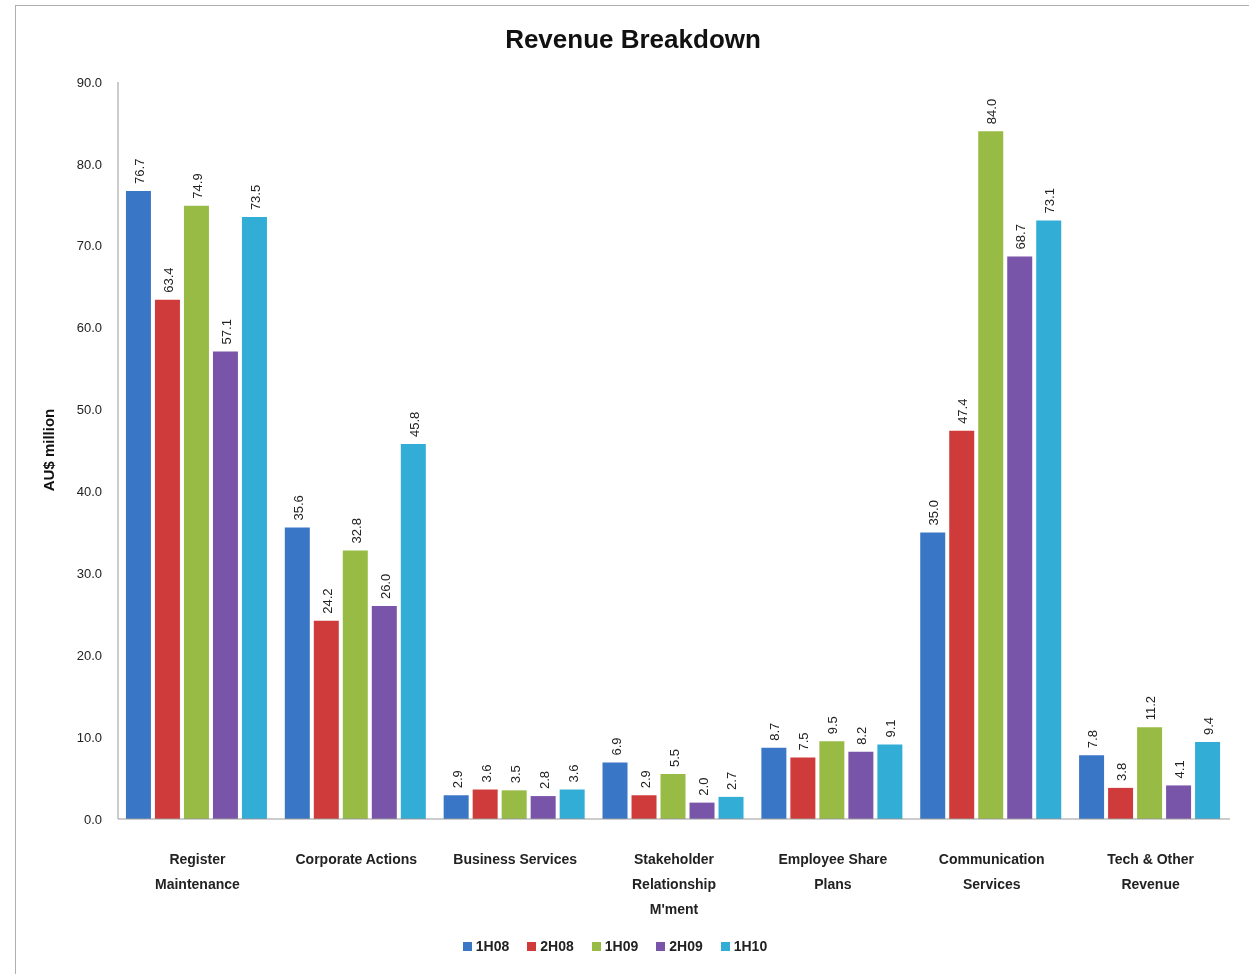  I want to click on data-label: 9.5, so click(833, 725).